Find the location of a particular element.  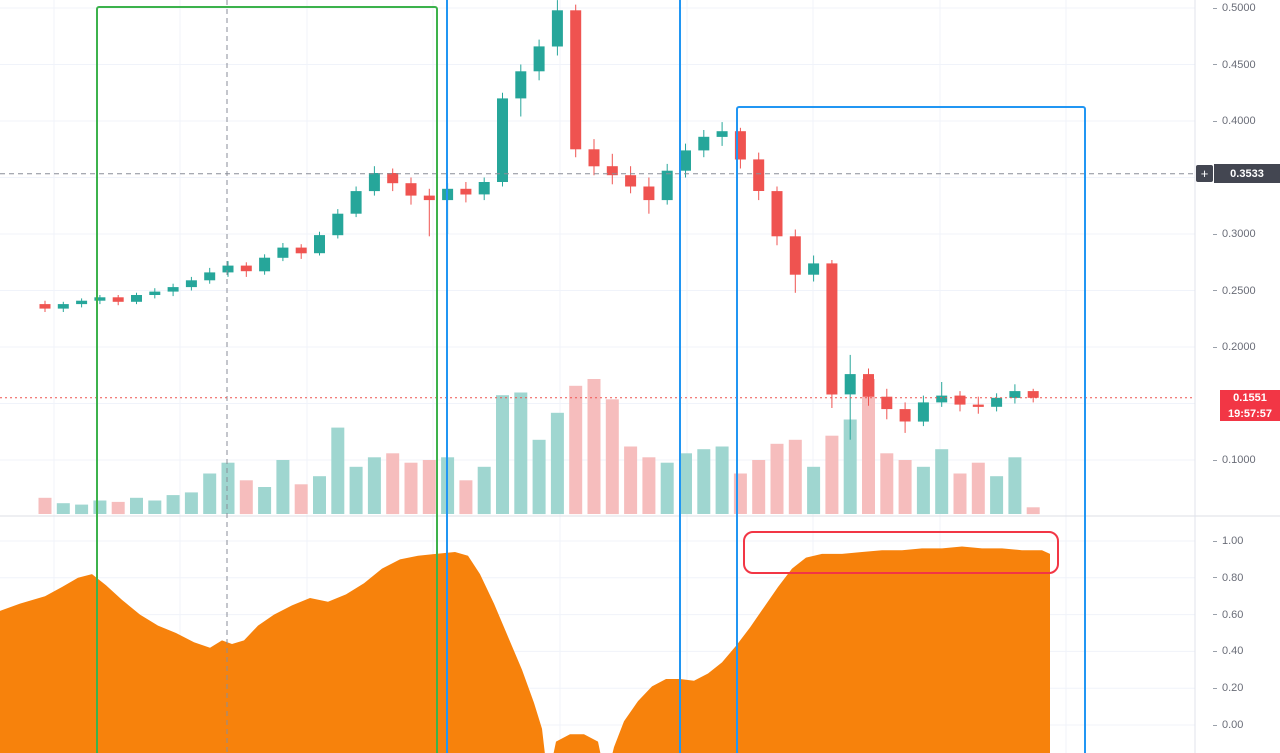

plus-glyph: + is located at coordinates (1204, 174).